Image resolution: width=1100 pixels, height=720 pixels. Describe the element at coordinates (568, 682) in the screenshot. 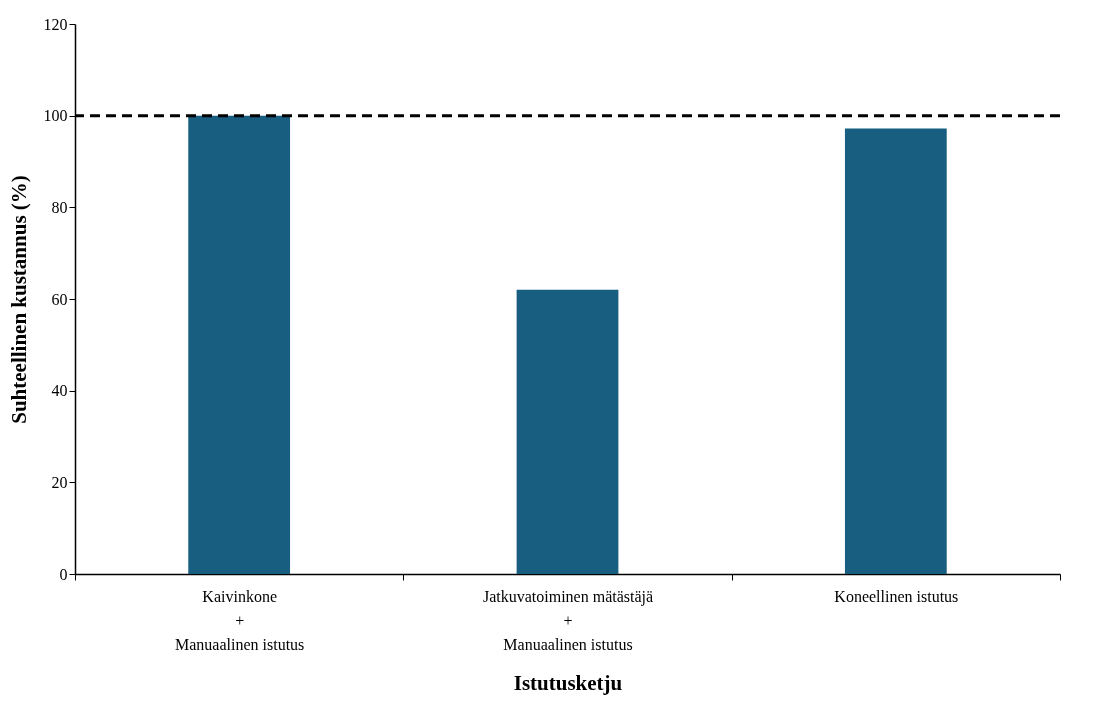

I see `x-axis-title: Istutusketju` at that location.